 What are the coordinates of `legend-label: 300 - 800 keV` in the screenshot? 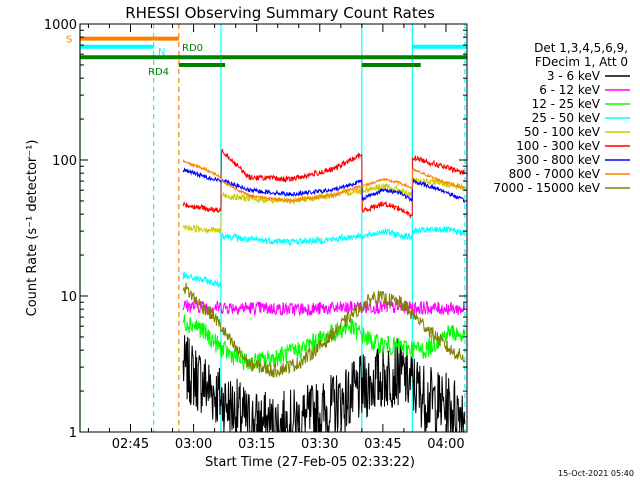 It's located at (558, 160).